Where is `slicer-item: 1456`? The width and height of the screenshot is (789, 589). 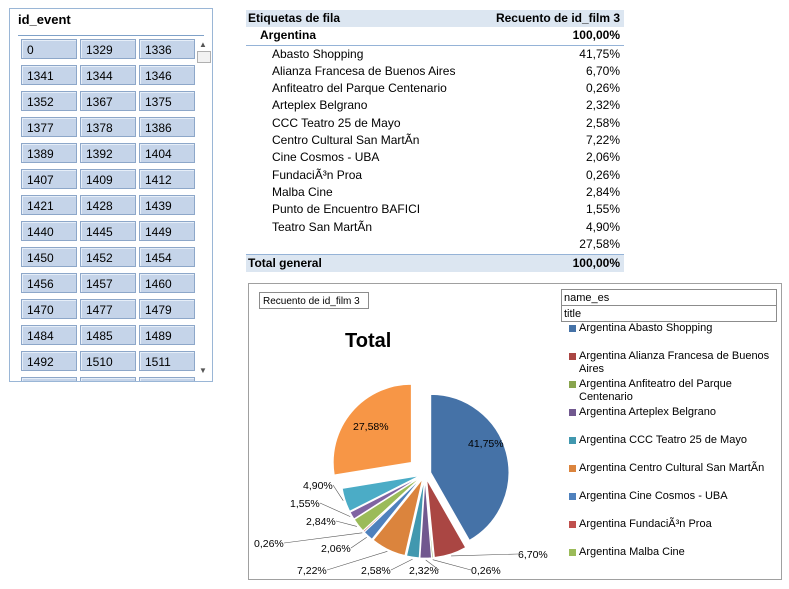 slicer-item: 1456 is located at coordinates (49, 283).